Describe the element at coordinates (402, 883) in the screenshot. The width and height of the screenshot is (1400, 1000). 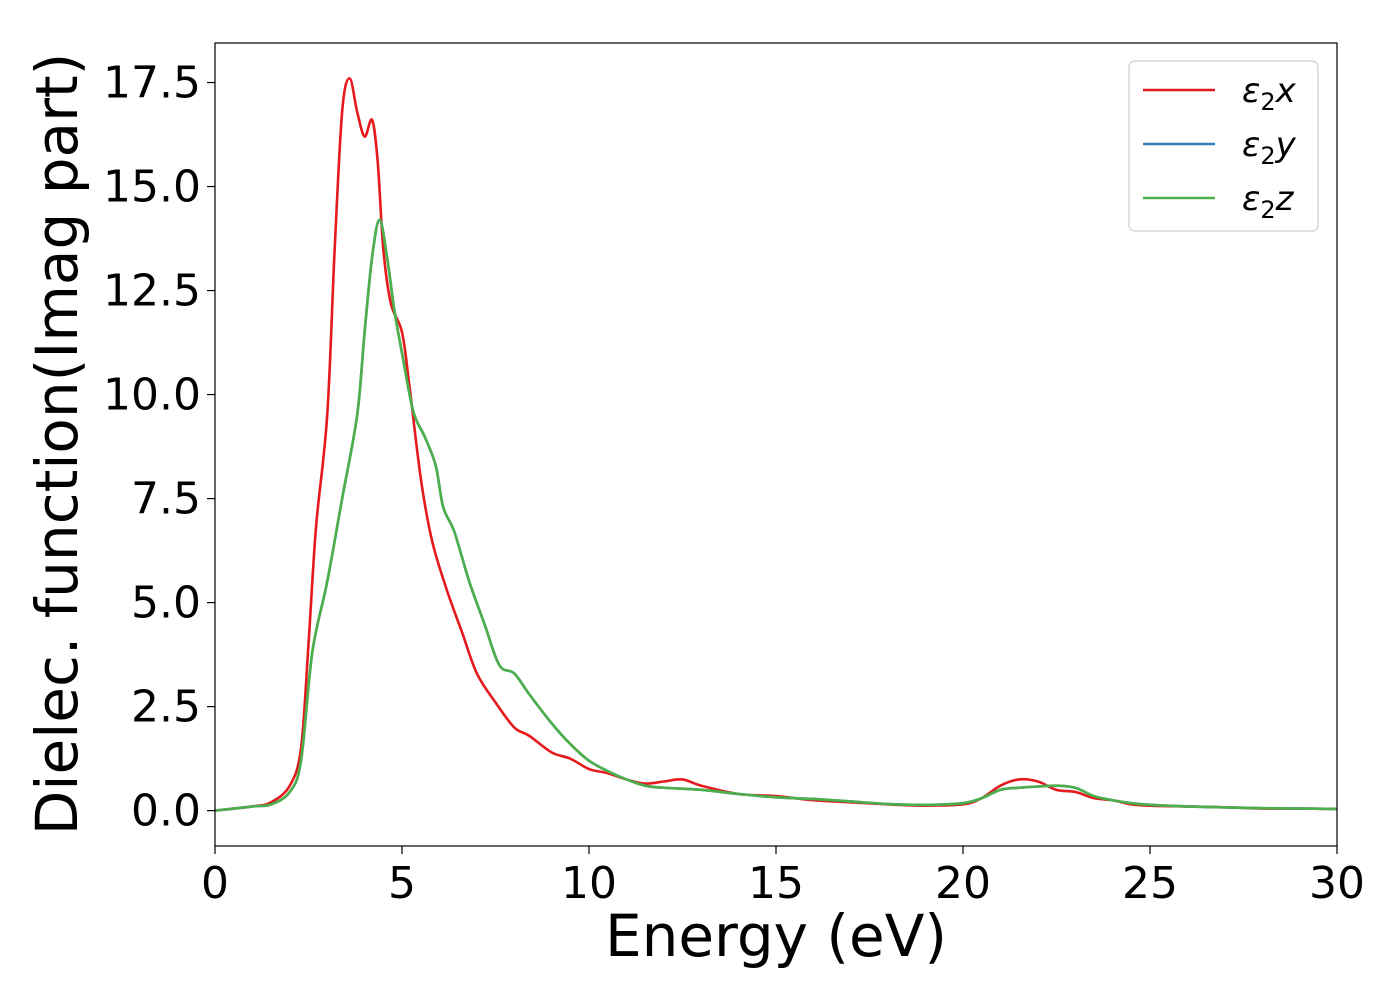
I see `x-tick-label: 5` at that location.